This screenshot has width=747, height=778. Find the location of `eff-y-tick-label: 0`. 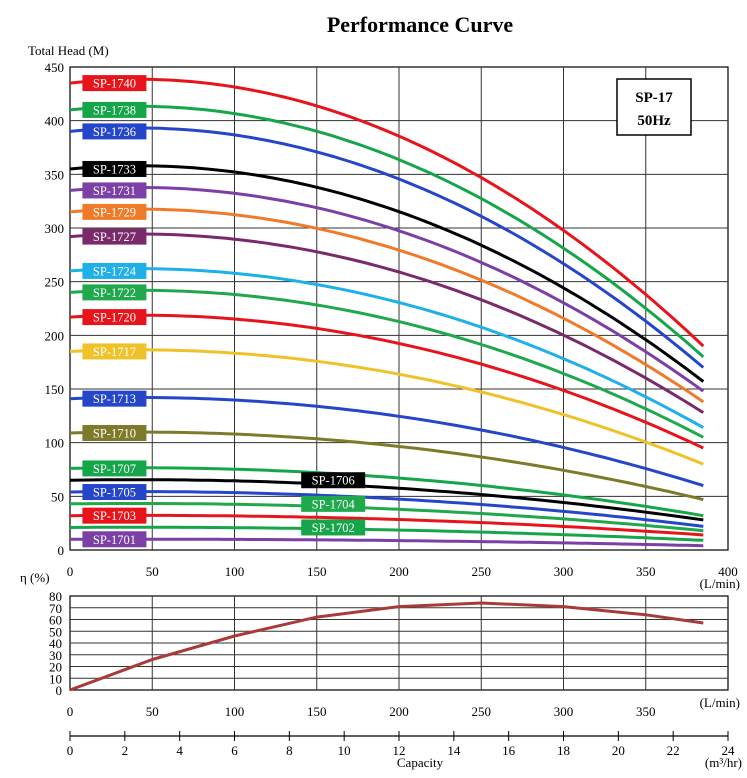

eff-y-tick-label: 0 is located at coordinates (59, 690).